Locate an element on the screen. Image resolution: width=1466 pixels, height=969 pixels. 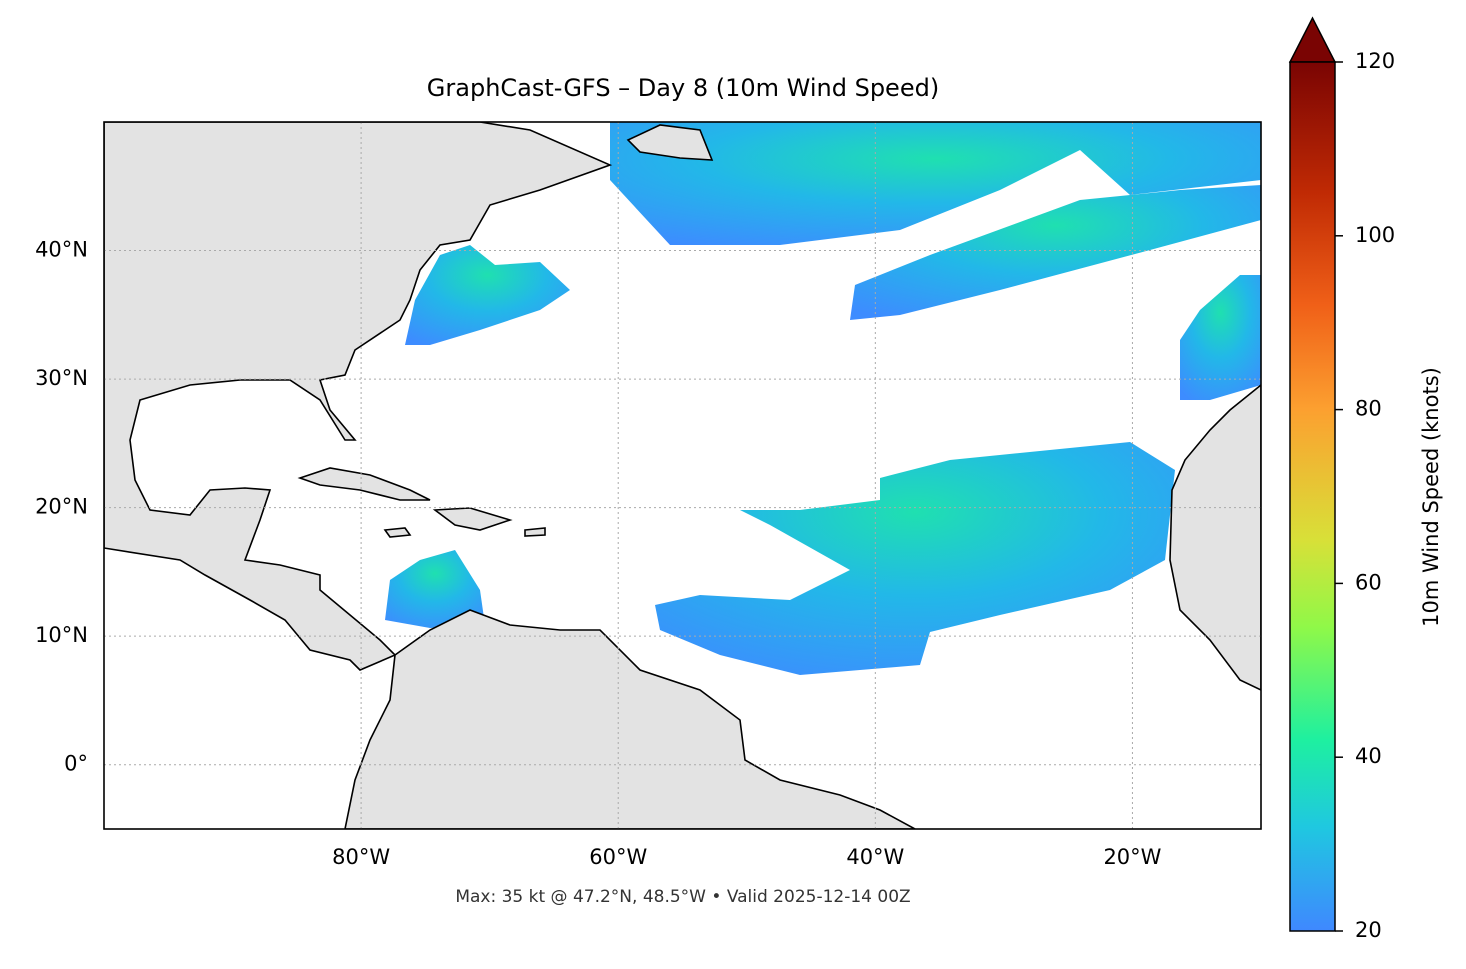
y-tick-label: 40°N is located at coordinates (61, 250).